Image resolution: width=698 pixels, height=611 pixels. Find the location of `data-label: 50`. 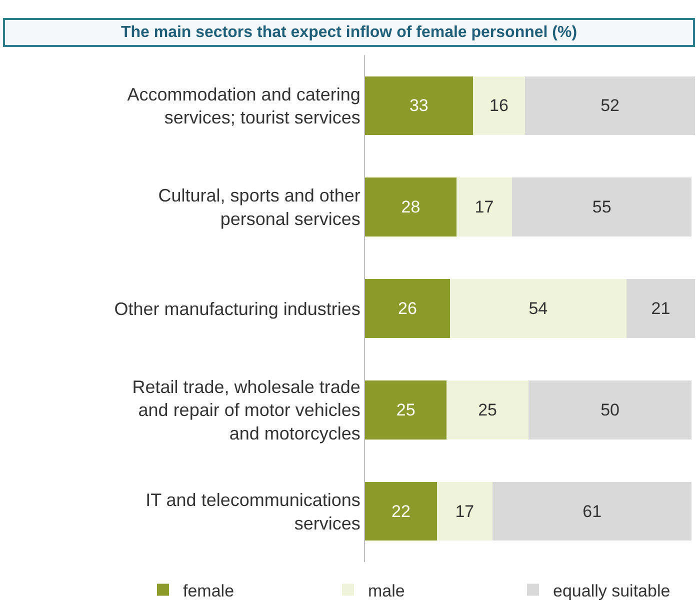

data-label: 50 is located at coordinates (610, 410).